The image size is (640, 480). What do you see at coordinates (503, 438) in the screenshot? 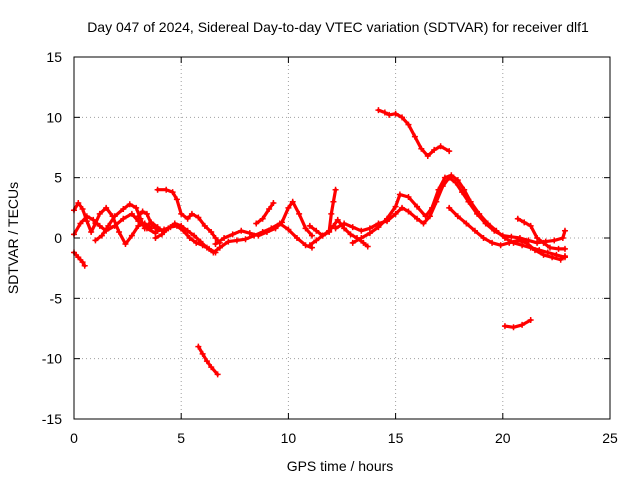
I see `x-tick-label: 20` at bounding box center [503, 438].